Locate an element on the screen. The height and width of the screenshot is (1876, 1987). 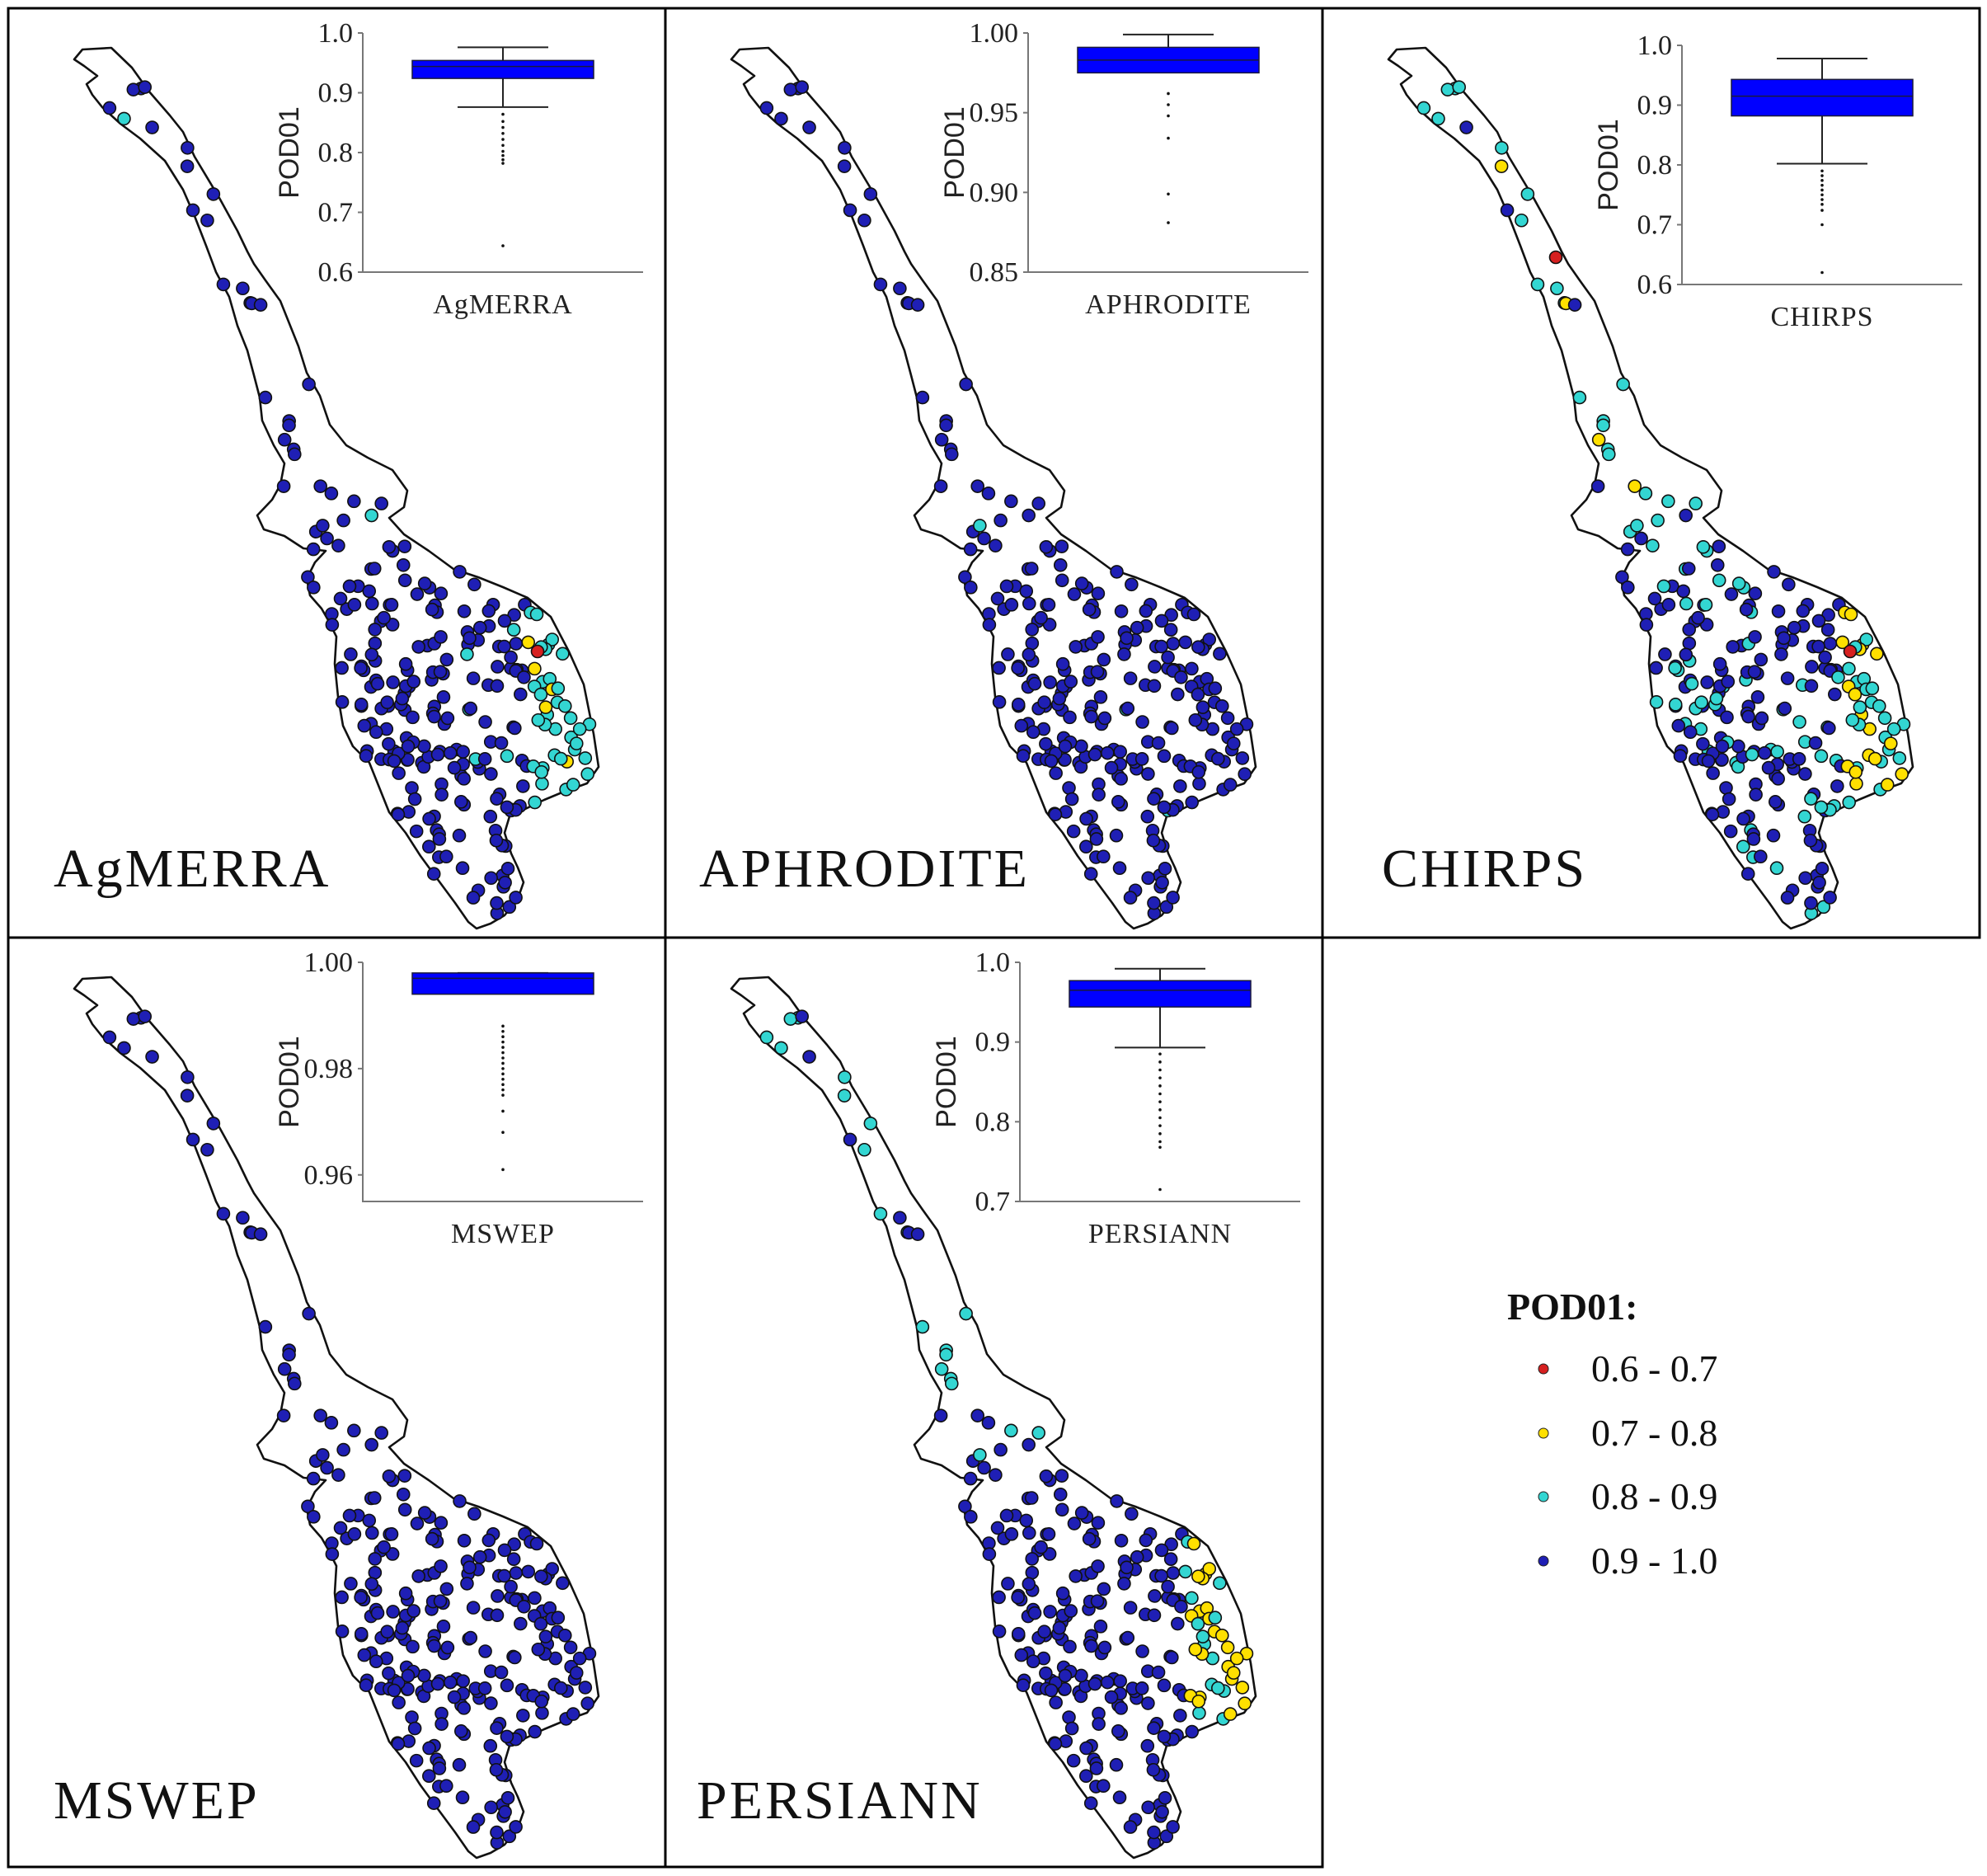
y-tick-label: 0.98 is located at coordinates (329, 1069).